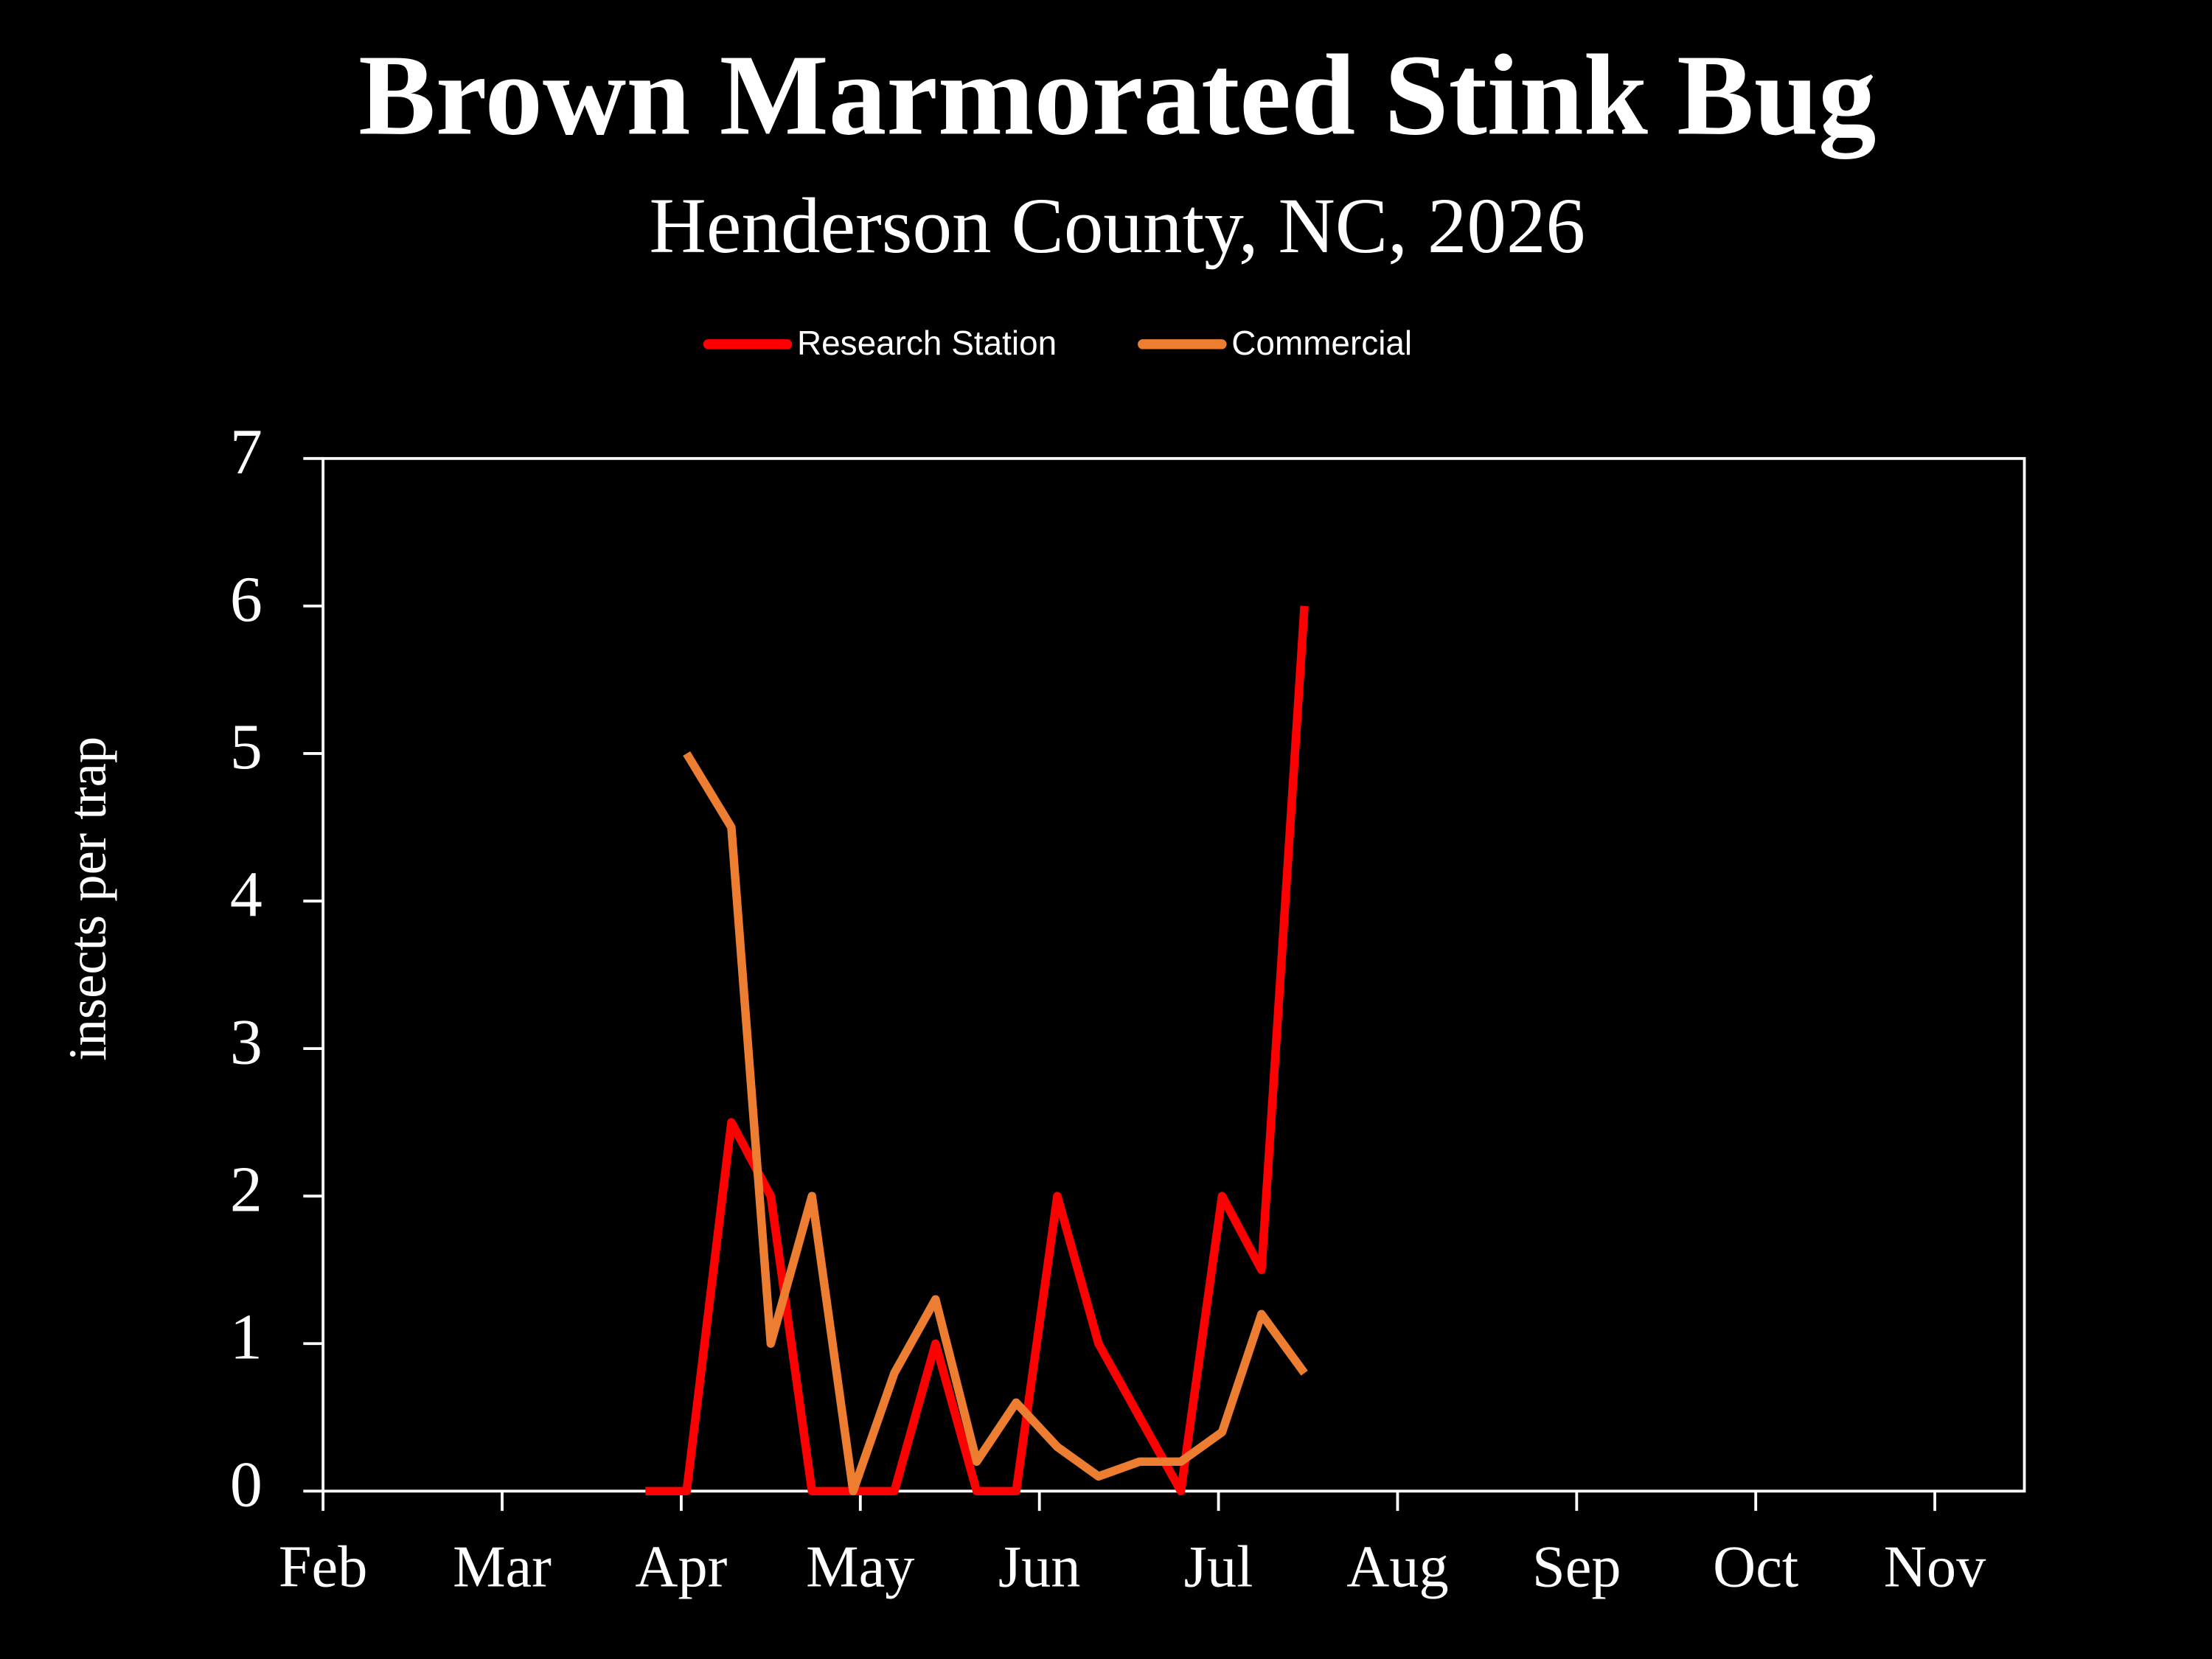  Describe the element at coordinates (246, 452) in the screenshot. I see `y-tick-label: 7` at that location.